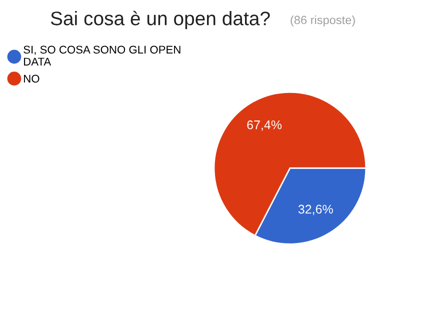 The width and height of the screenshot is (423, 328). Describe the element at coordinates (322, 21) in the screenshot. I see `chart-subtitle: (86 risposte)` at that location.